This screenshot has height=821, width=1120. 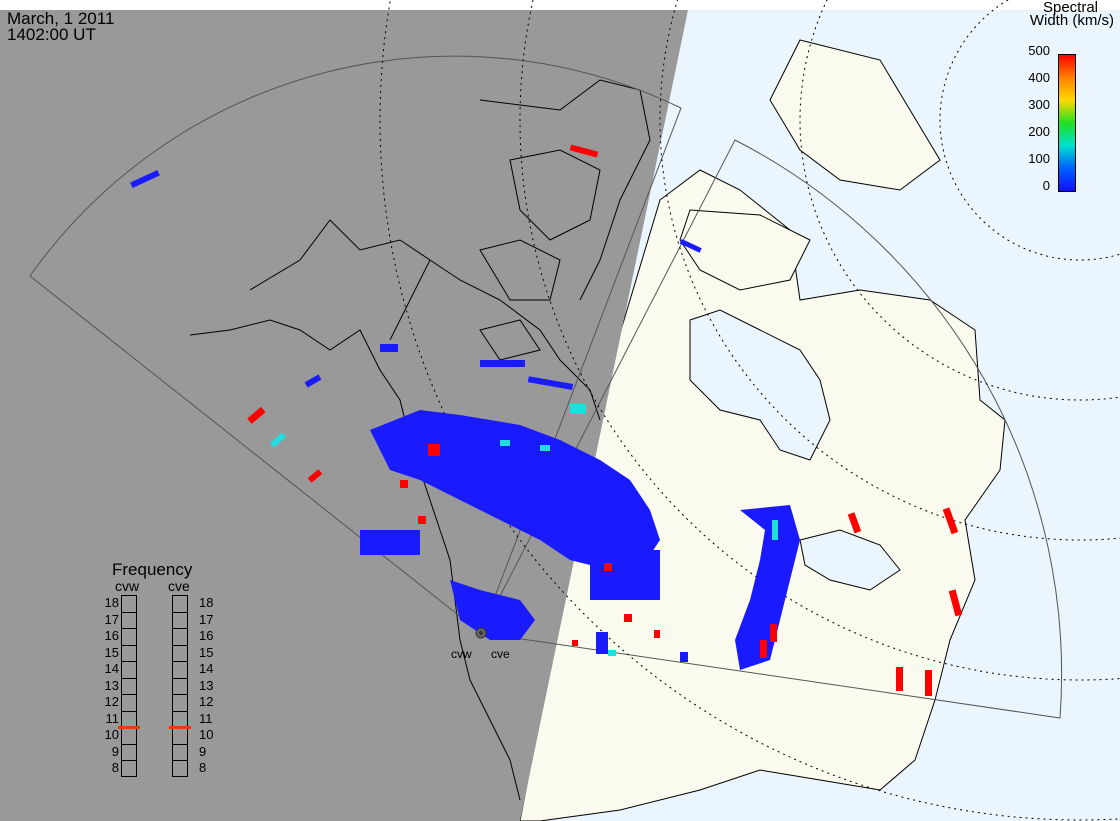 I want to click on colorbar-tick-label: 500, so click(x=1039, y=50).